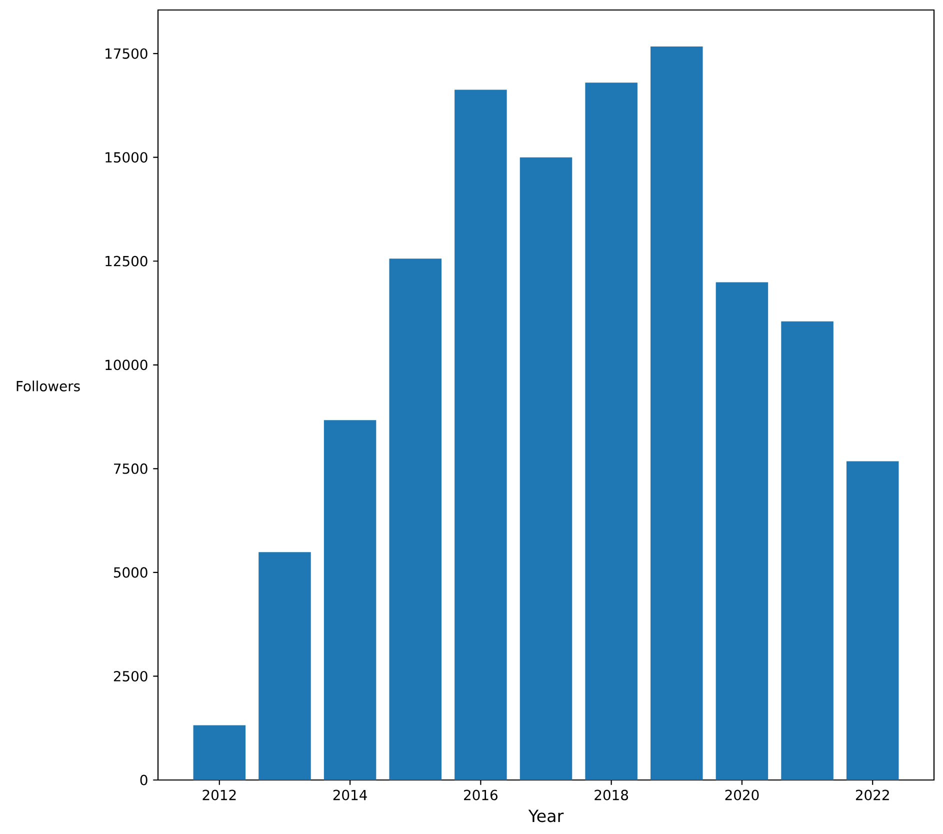  Describe the element at coordinates (127, 157) in the screenshot. I see `y-tick-label: 15000` at that location.